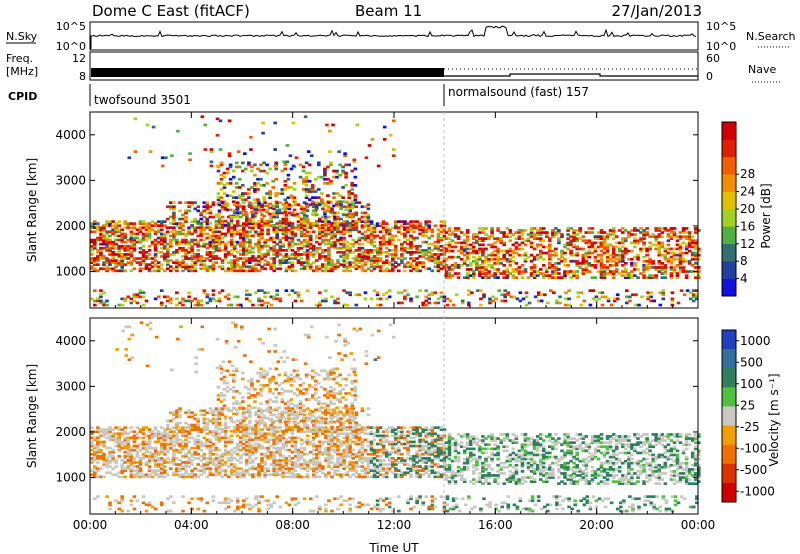 This screenshot has width=800, height=554. What do you see at coordinates (393, 67) in the screenshot?
I see `freq-strip: Freq. [MHz] 12 8 60 0 Nave` at bounding box center [393, 67].